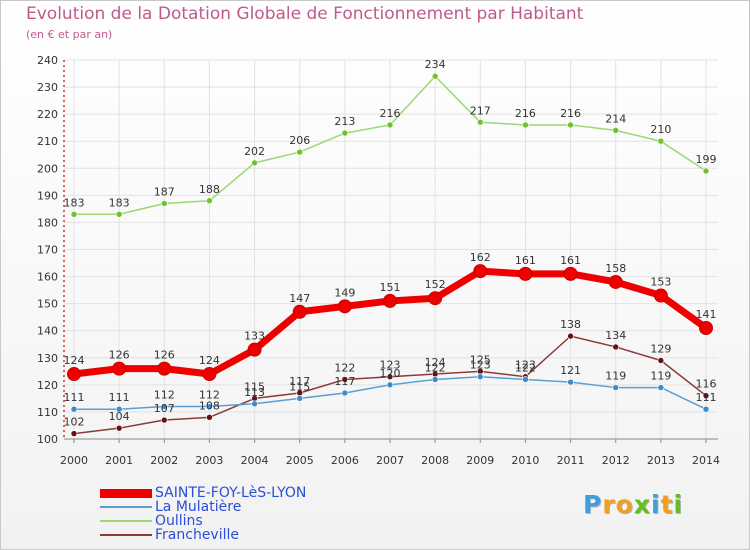 The image size is (750, 550). Describe the element at coordinates (642, 504) in the screenshot. I see `logo-letter: x` at that location.